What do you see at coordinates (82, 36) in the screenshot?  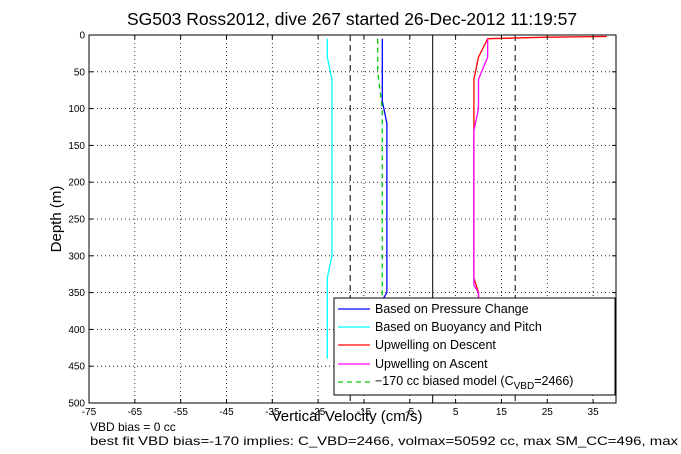 I see `y-tick-label: 0` at bounding box center [82, 36].